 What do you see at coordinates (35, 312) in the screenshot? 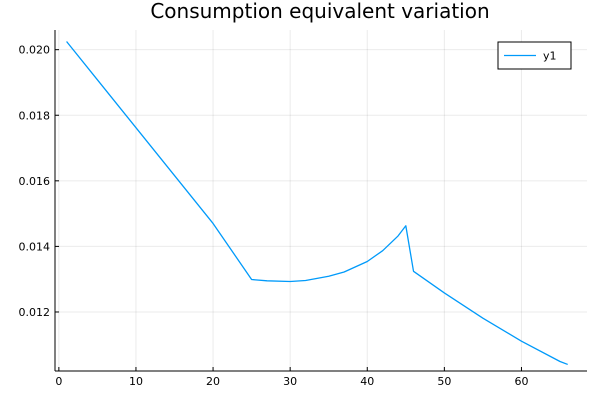
I see `y-tick-label: 0.012` at bounding box center [35, 312].